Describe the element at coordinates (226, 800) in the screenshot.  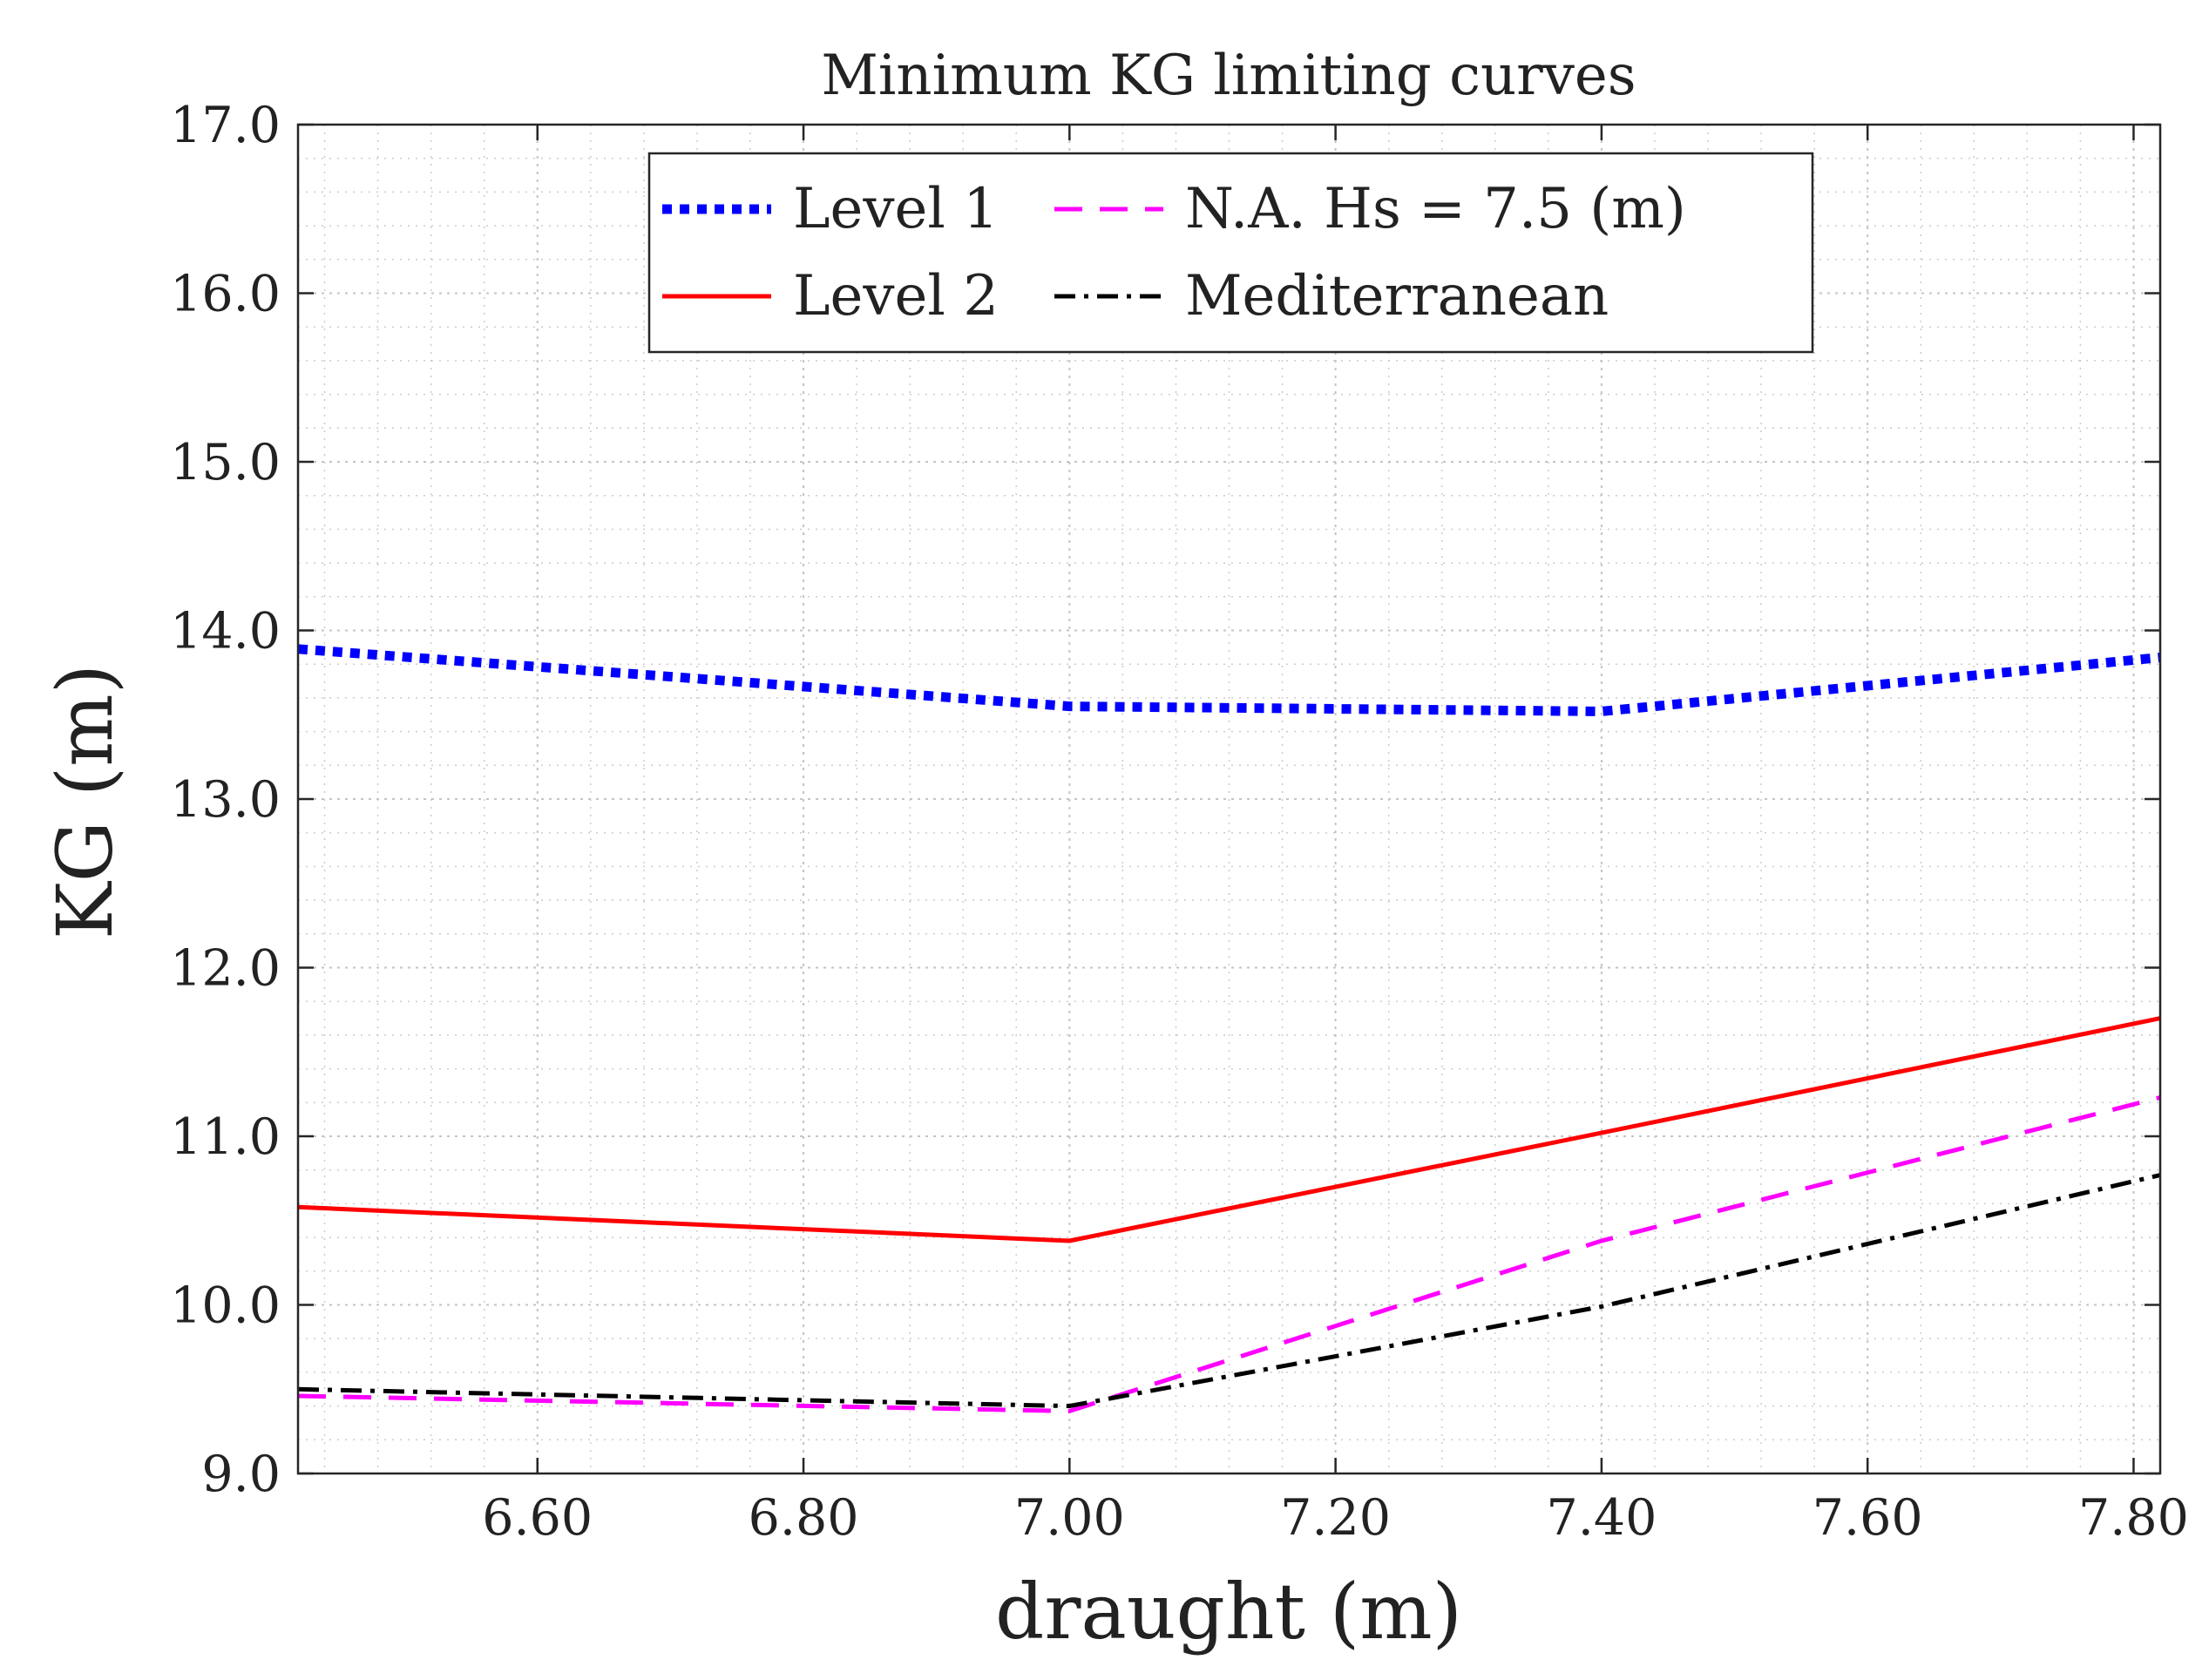
I see `y-tick-label: 13.0` at that location.